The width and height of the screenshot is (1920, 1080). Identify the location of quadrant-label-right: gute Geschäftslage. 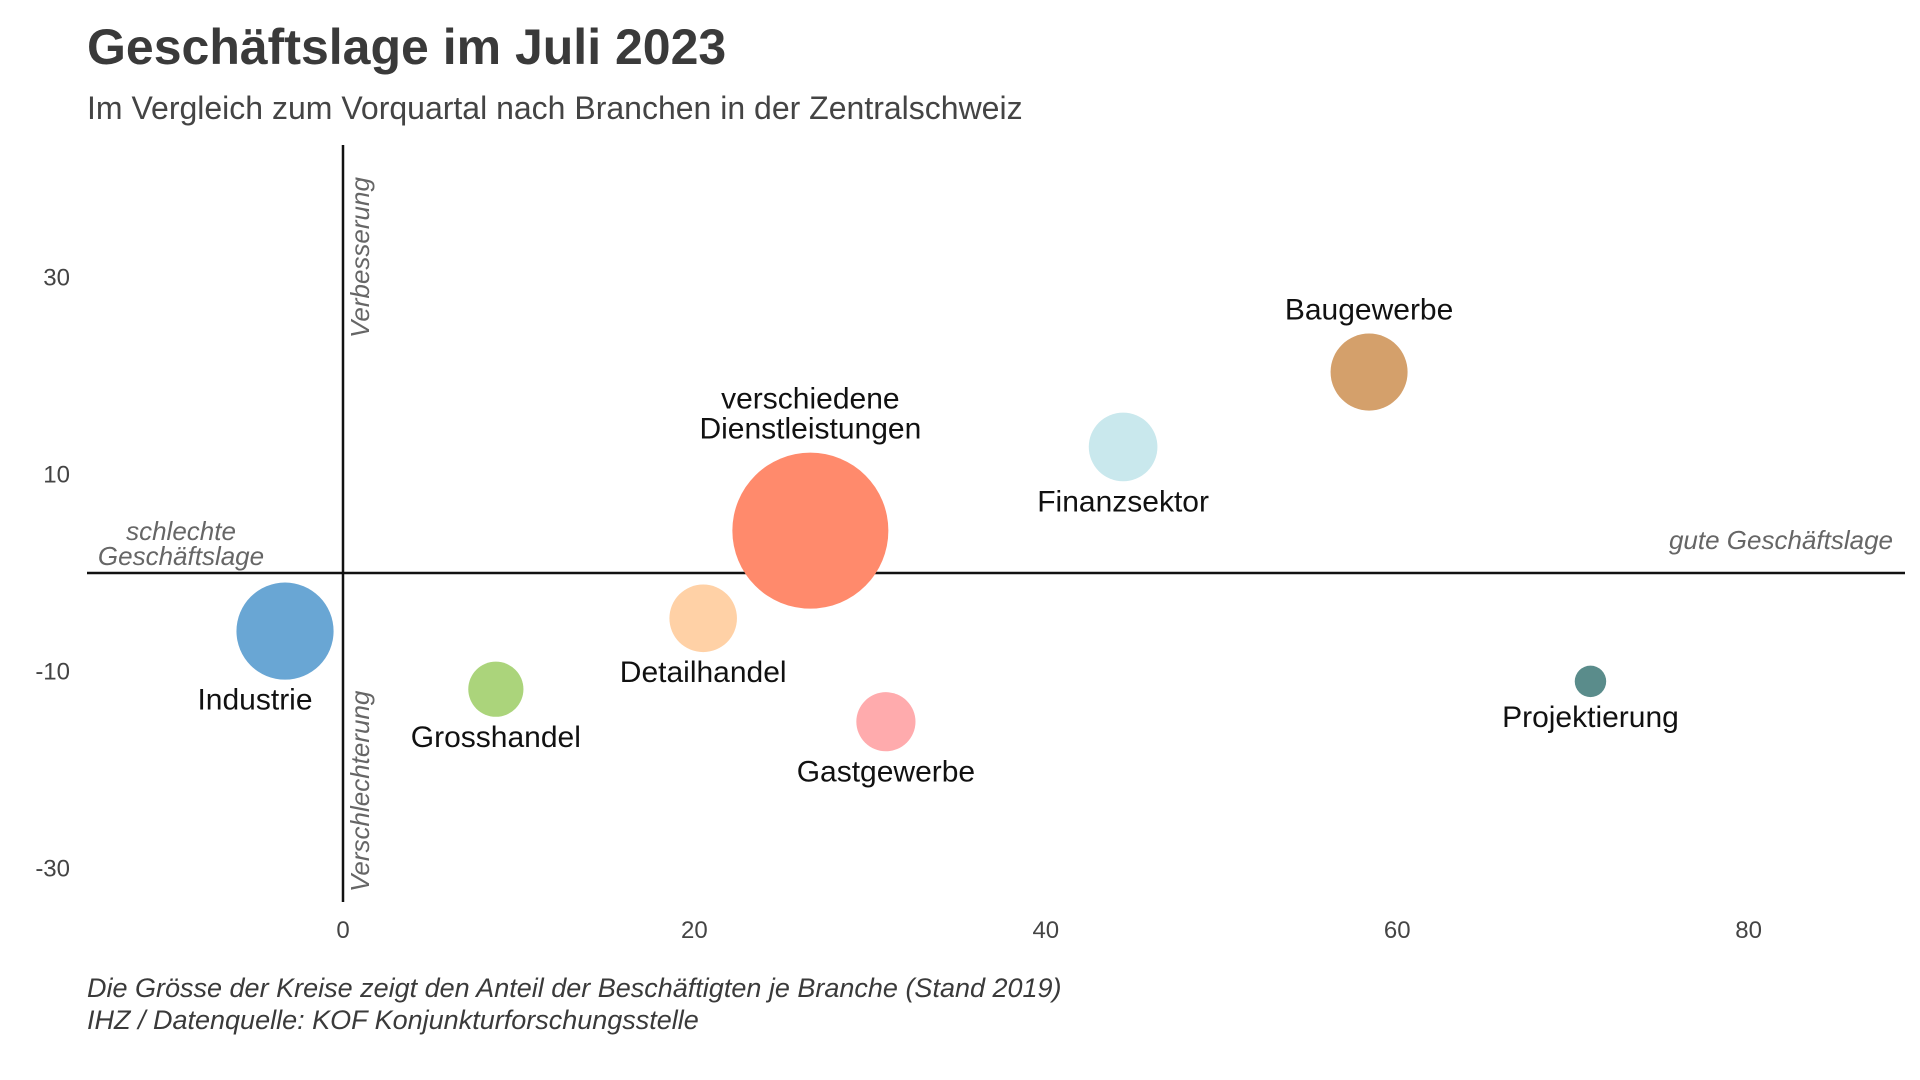
(1781, 540).